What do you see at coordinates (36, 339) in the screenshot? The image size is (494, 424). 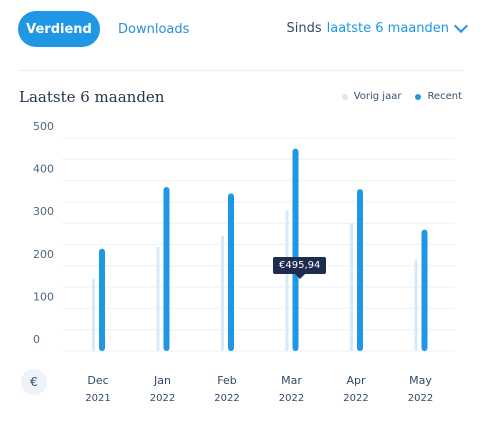 I see `y-tick-label: 0` at bounding box center [36, 339].